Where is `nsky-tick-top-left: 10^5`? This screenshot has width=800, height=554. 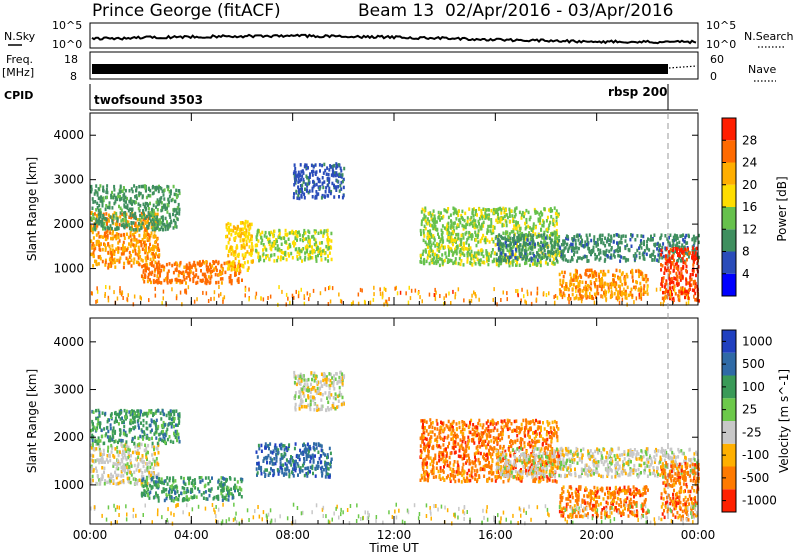 nsky-tick-top-left: 10^5 is located at coordinates (67, 25).